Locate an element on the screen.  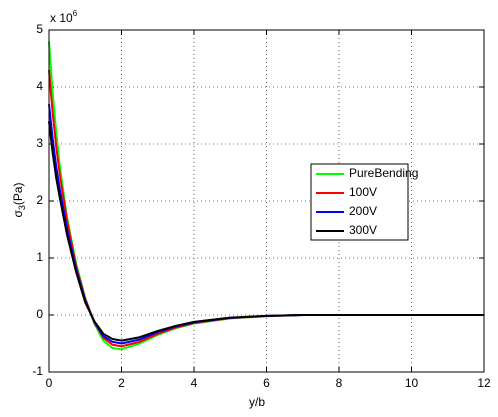
legend-label: PureBending is located at coordinates (383, 173).